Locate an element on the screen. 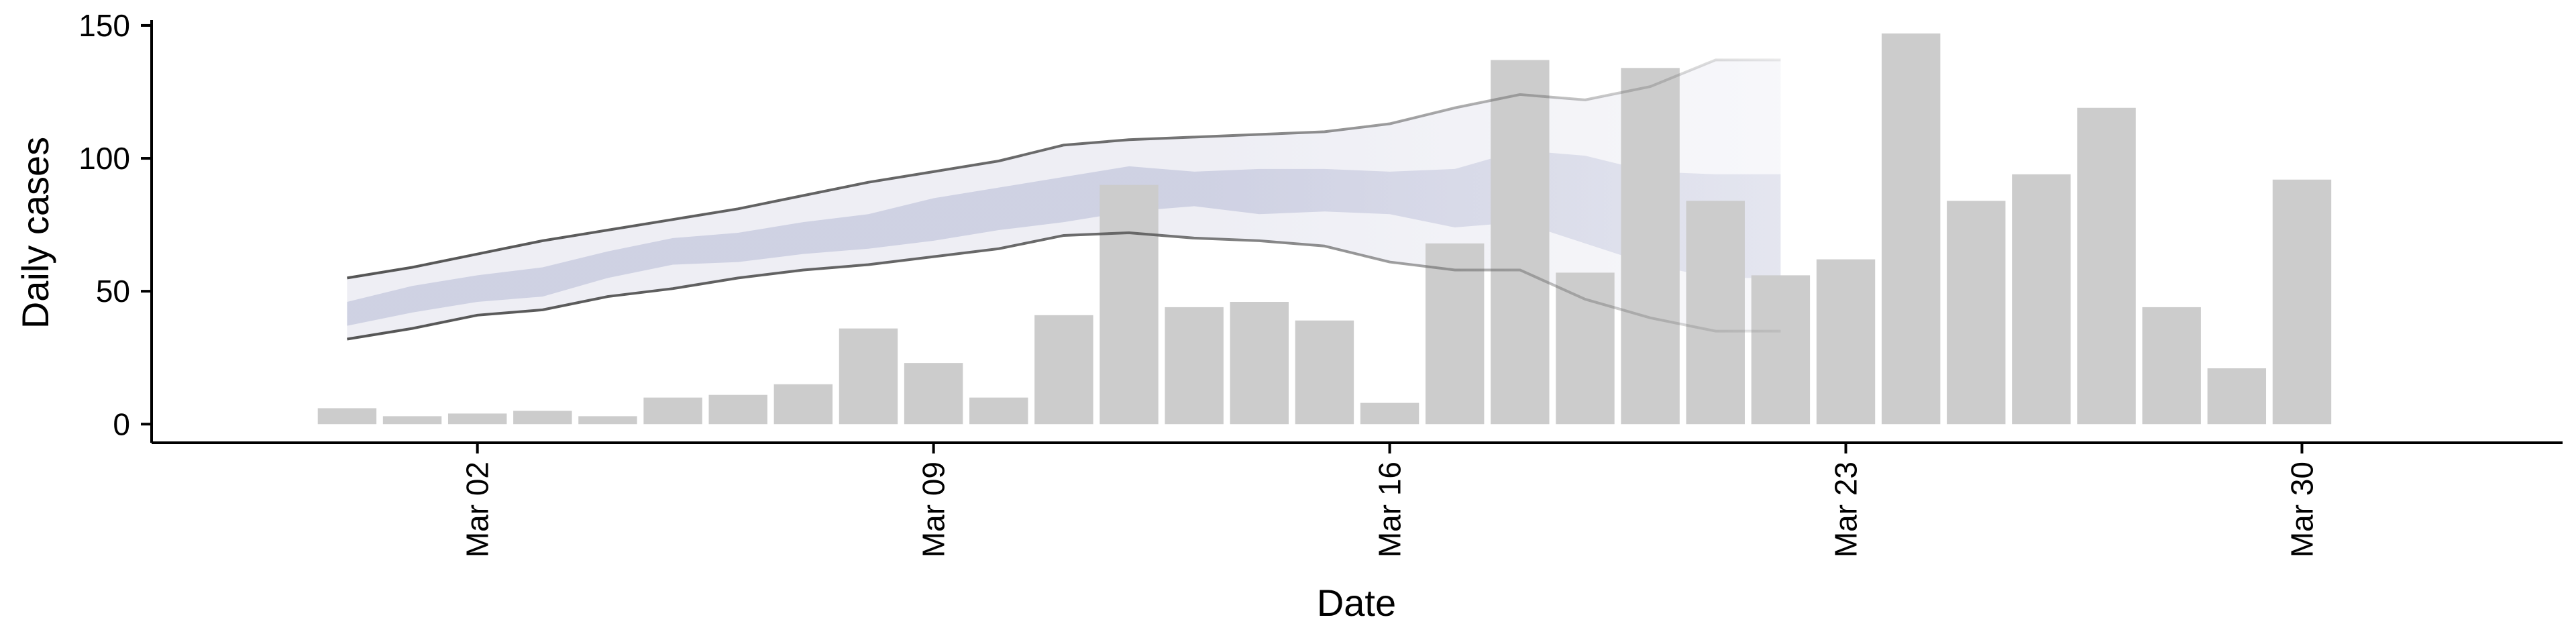 The height and width of the screenshot is (644, 2576). y-tick-label: 0 is located at coordinates (121, 424).